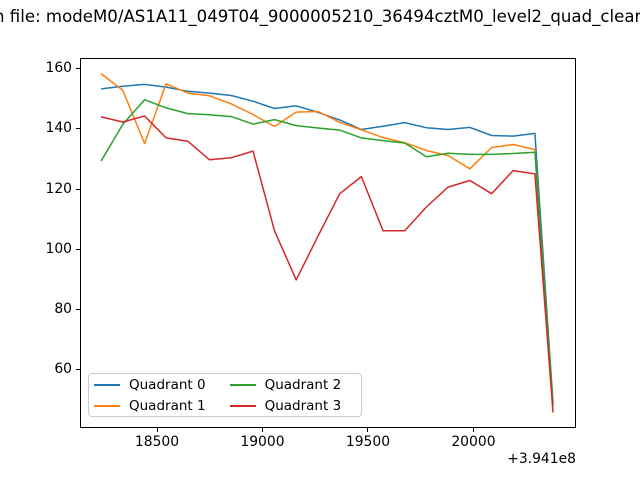 The height and width of the screenshot is (480, 640). Describe the element at coordinates (58, 188) in the screenshot. I see `y-tick-label: 120` at that location.